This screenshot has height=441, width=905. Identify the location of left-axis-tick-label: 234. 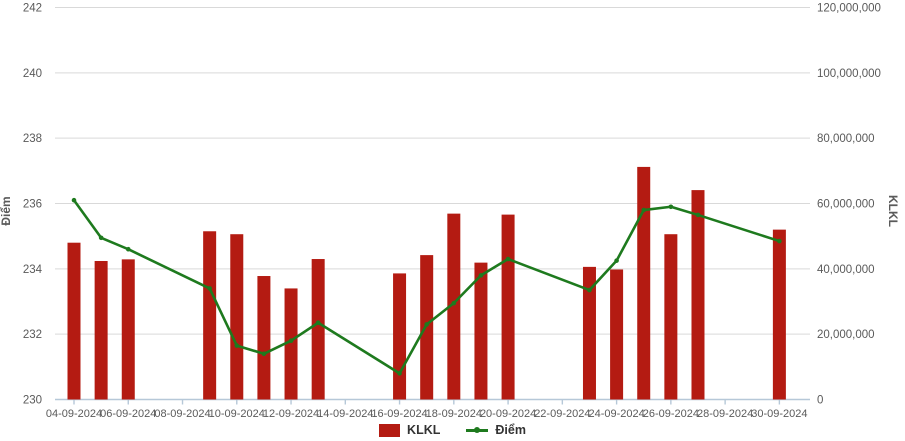
(33, 270).